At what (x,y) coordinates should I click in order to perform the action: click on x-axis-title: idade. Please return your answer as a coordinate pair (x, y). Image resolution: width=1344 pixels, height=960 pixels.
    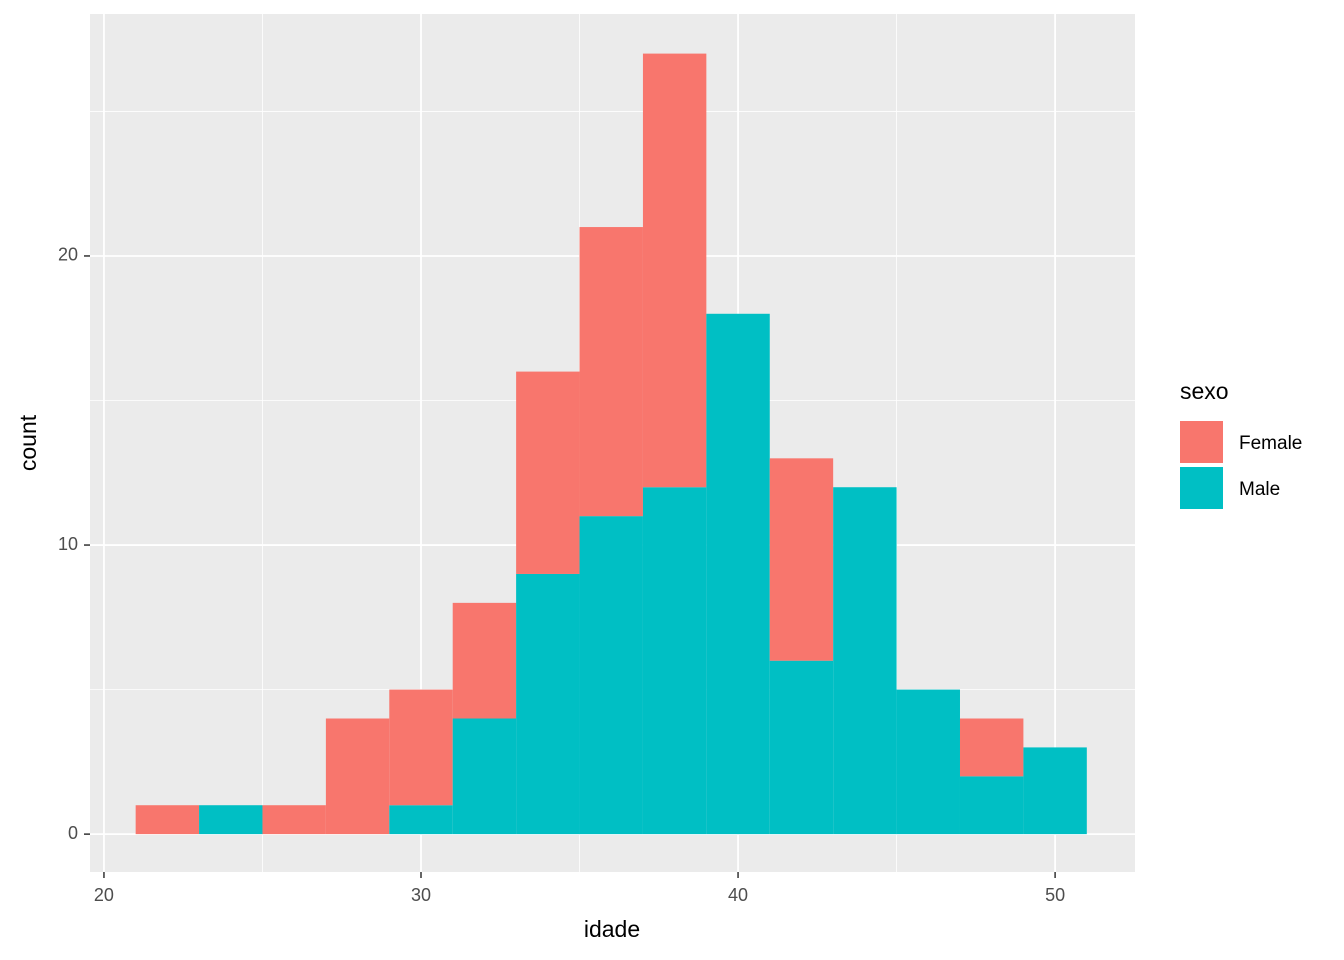
    Looking at the image, I should click on (612, 929).